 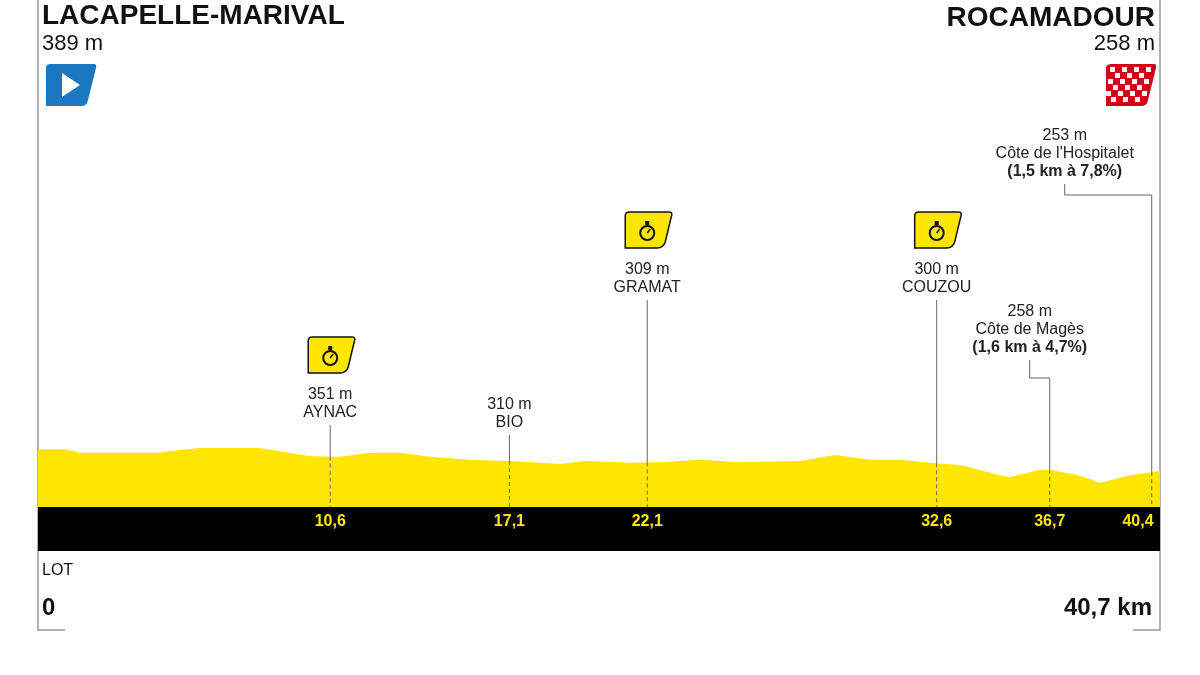 What do you see at coordinates (58, 569) in the screenshot?
I see `text: LOT` at bounding box center [58, 569].